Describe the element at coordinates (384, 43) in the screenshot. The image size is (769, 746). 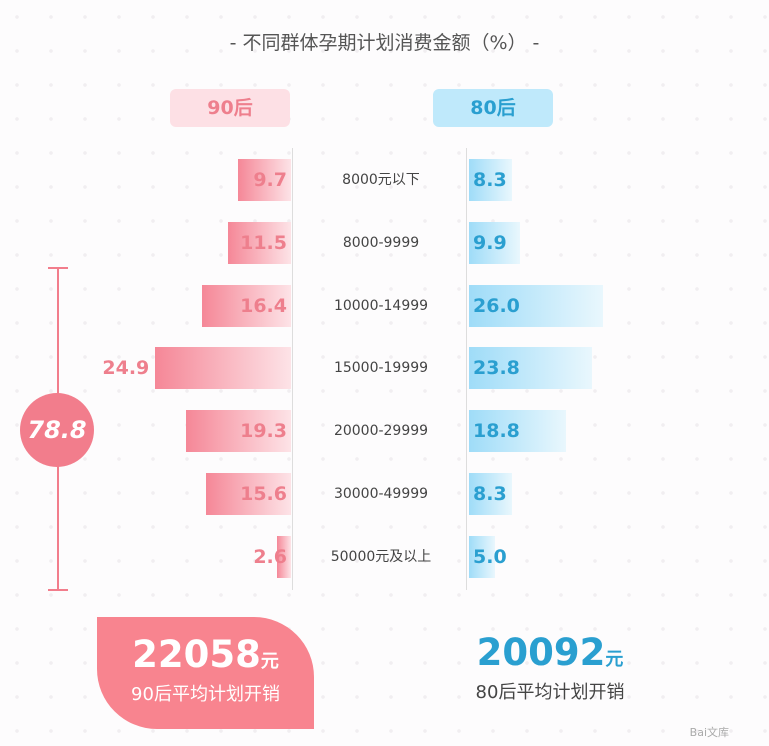
I see `chart-title: - 不同群体孕期计划消费金额（%） -` at that location.